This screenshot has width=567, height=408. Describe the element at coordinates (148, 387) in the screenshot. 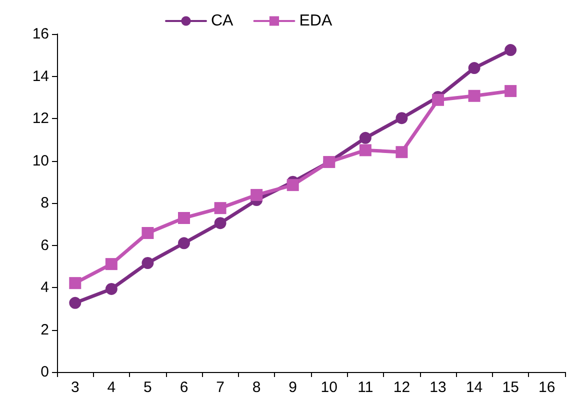

I see `x-tick-label: 5` at that location.